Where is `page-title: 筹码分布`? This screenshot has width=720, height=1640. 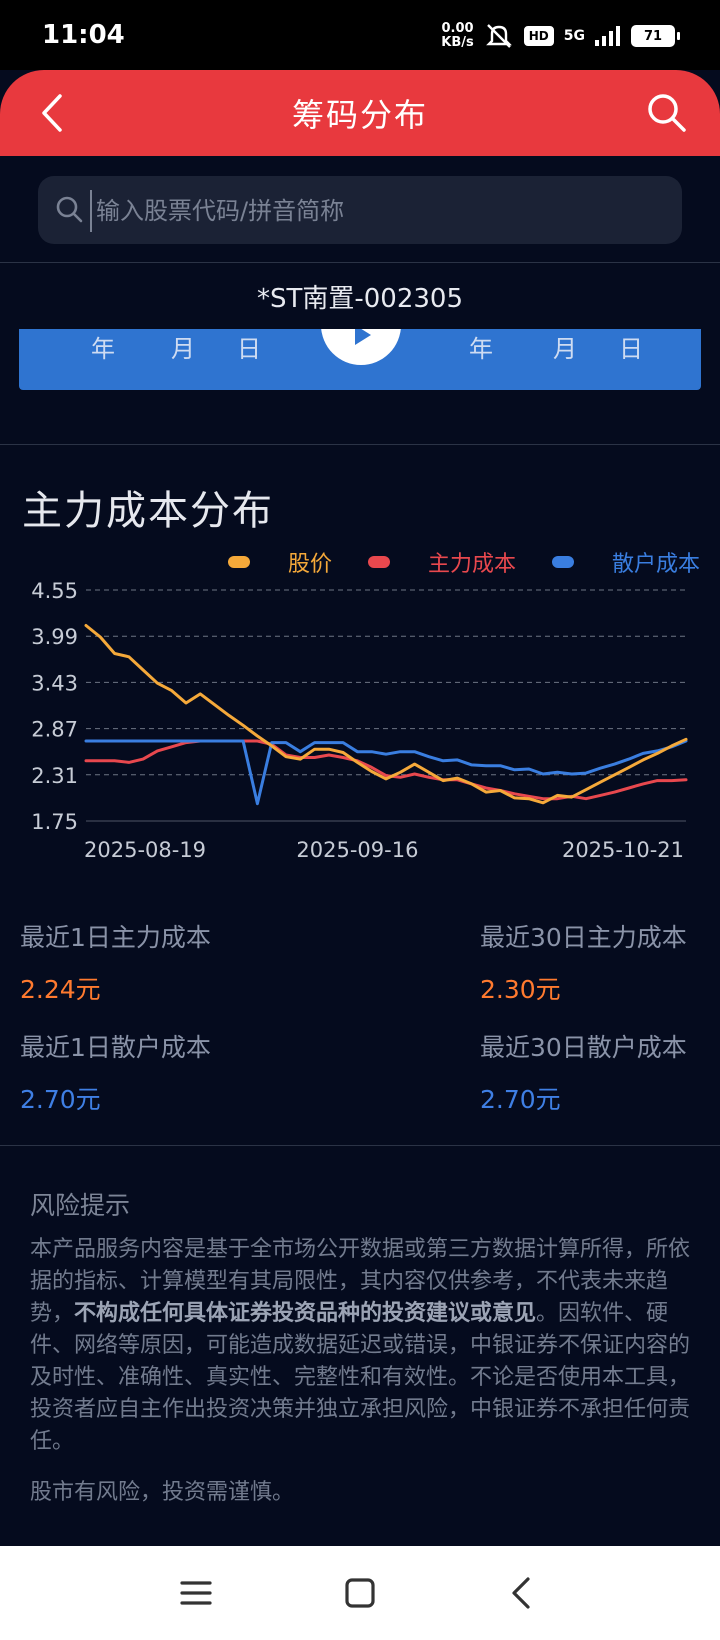
page-title: 筹码分布 is located at coordinates (359, 115).